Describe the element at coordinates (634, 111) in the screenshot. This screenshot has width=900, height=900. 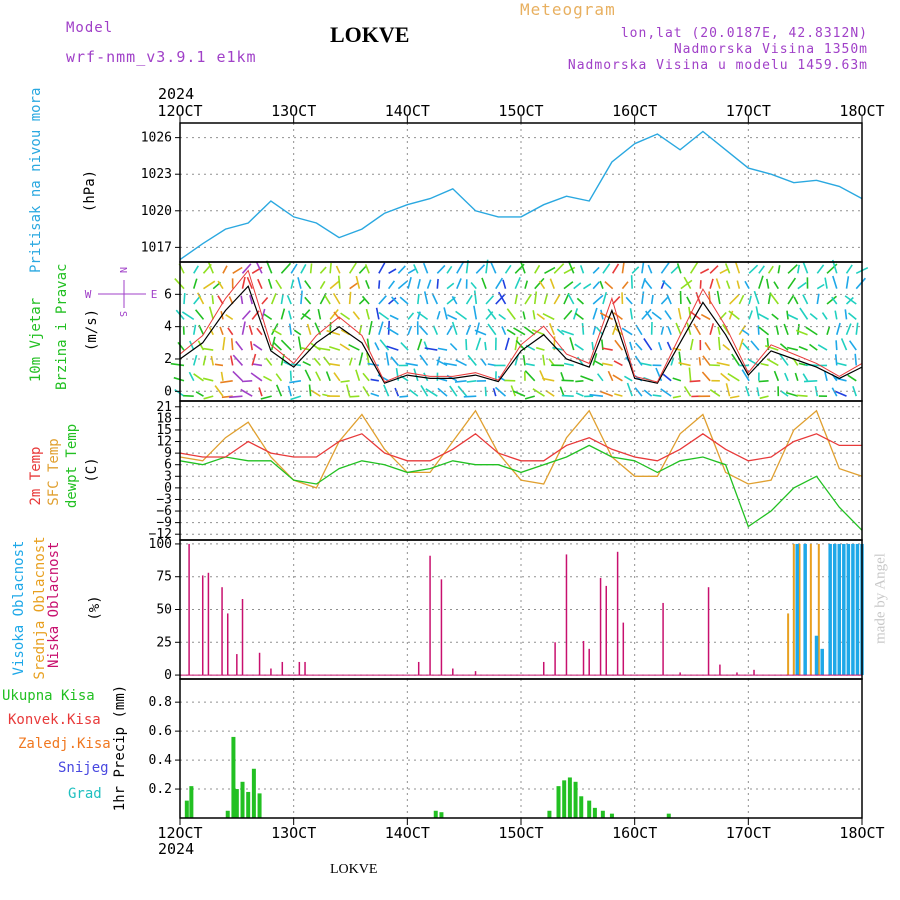
I see `x-tick-label-top: 16OCT` at that location.